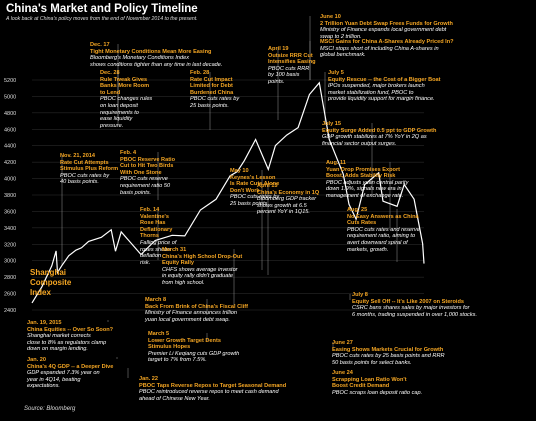  What do you see at coordinates (119, 112) in the screenshot?
I see `annotation-detail: requirements to` at bounding box center [119, 112].